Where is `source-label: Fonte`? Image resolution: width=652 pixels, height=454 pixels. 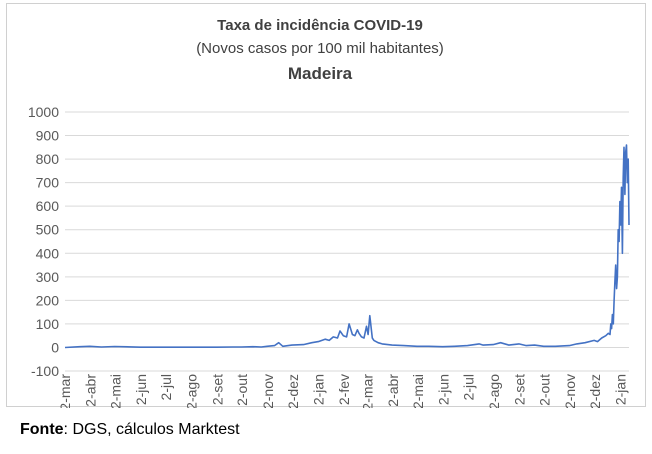 source-label: Fonte is located at coordinates (42, 429).